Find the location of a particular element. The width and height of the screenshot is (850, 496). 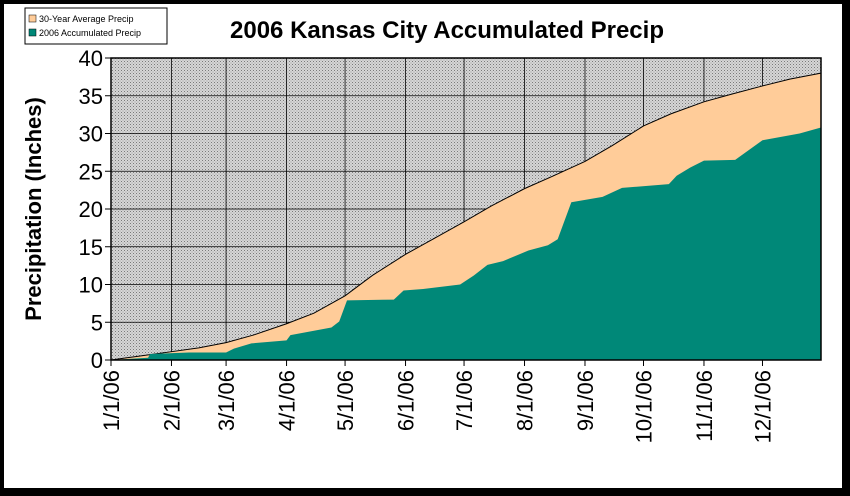

y-axis-label: Precipitation (Inches) is located at coordinates (33, 209).